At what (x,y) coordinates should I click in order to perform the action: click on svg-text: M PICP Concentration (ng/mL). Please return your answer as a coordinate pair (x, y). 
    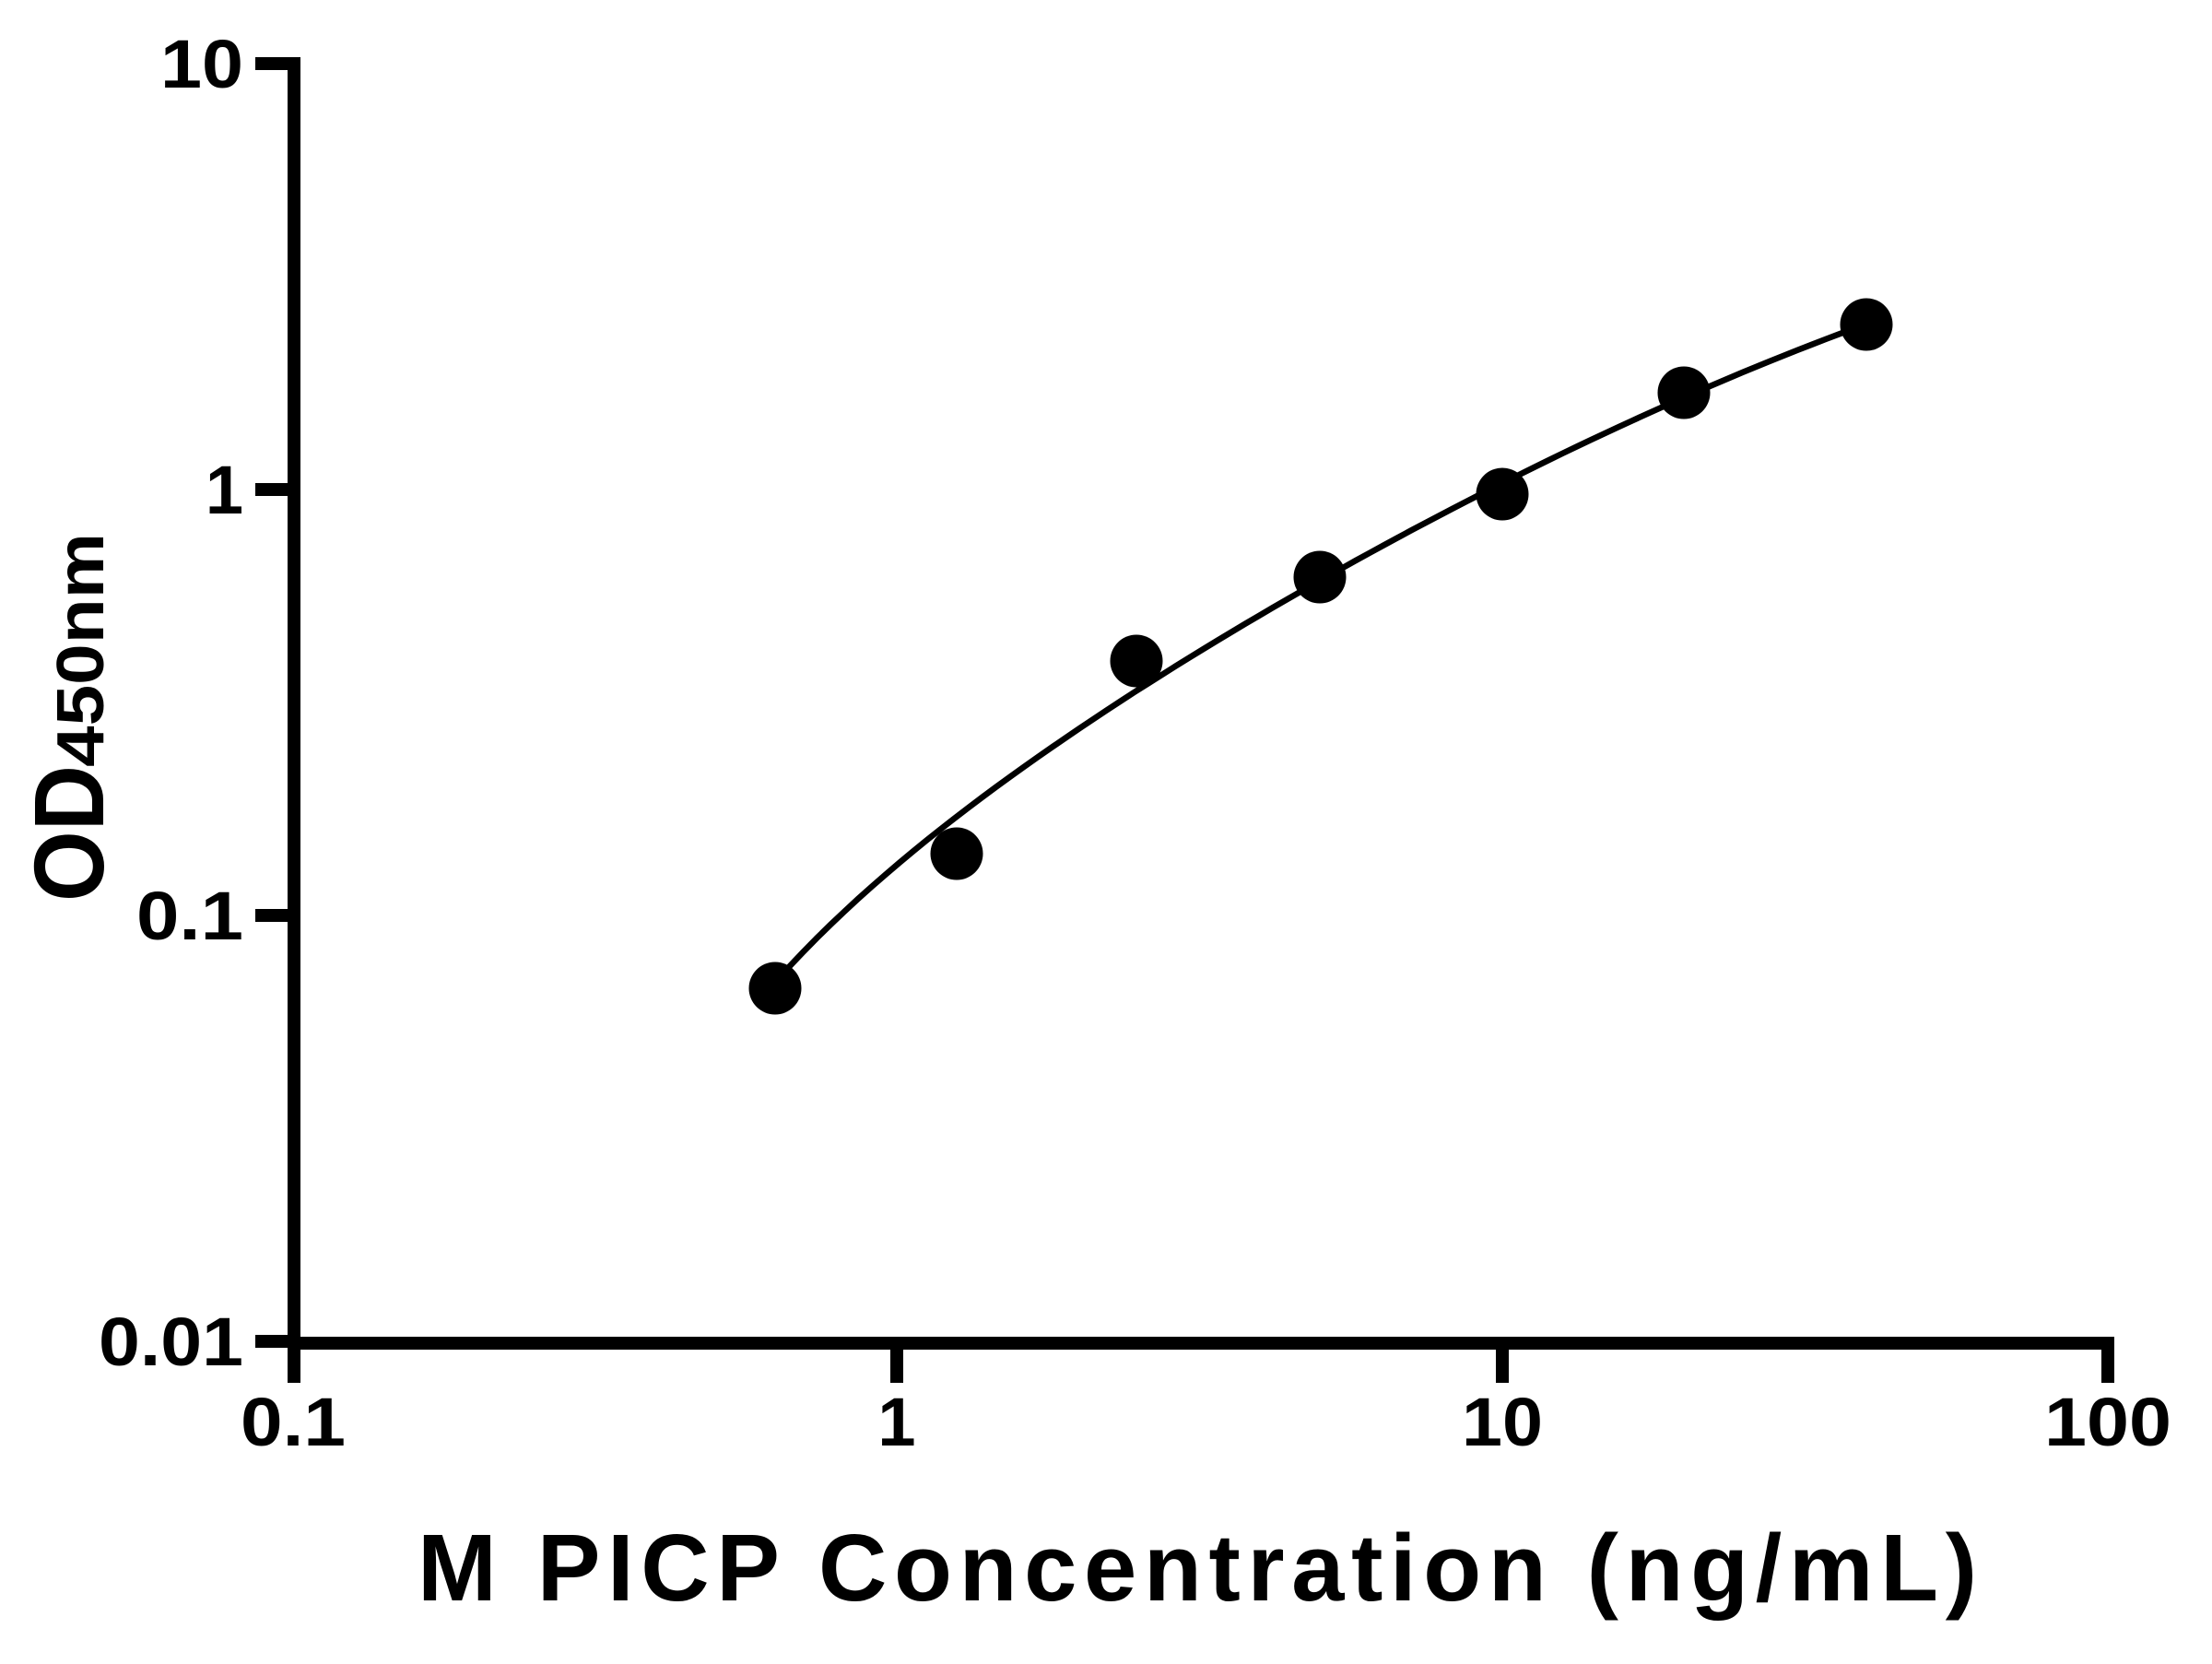
    Looking at the image, I should click on (1197, 1568).